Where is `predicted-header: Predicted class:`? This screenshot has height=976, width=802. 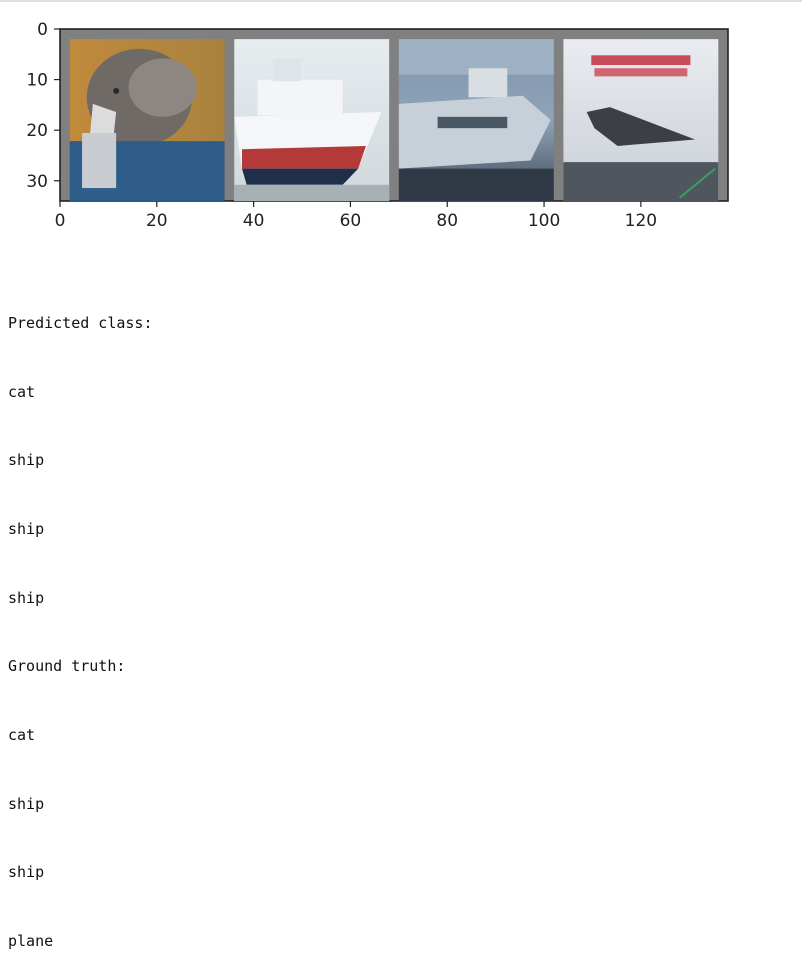 predicted-header: Predicted class: is located at coordinates (80, 322).